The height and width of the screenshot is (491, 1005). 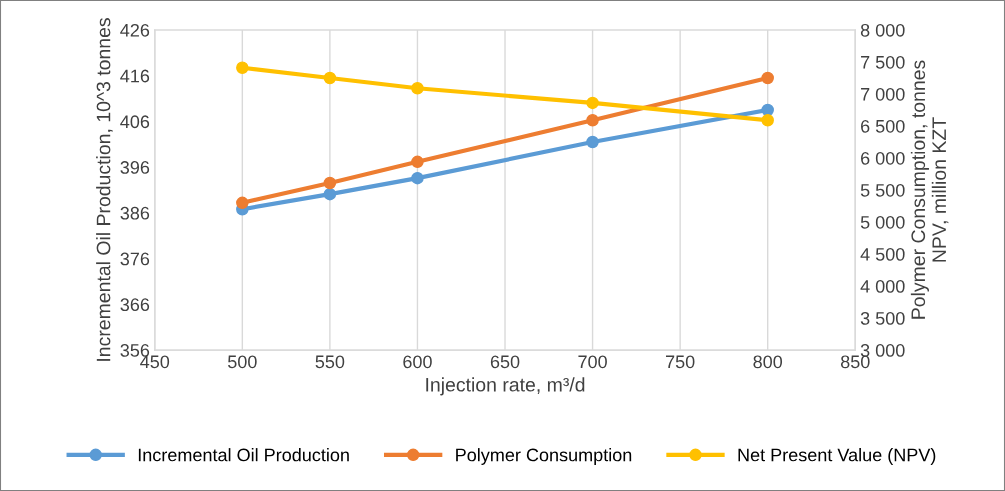 What do you see at coordinates (882, 318) in the screenshot?
I see `y2-tick-label: 3 500` at bounding box center [882, 318].